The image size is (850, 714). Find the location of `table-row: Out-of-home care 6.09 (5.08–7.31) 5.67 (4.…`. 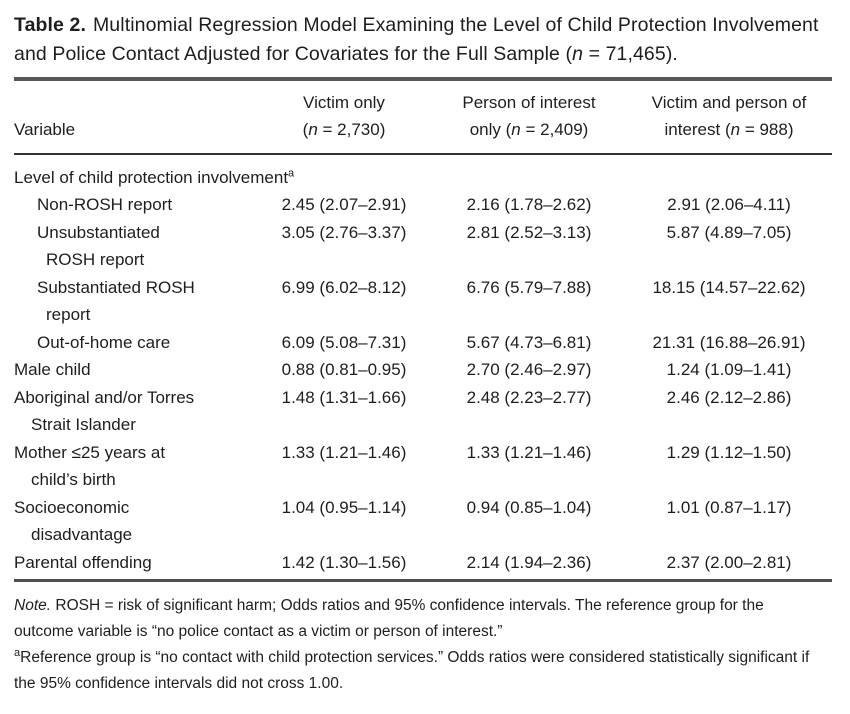

table-row: Out-of-home care 6.09 (5.08–7.31) 5.67 (4.… is located at coordinates (424, 343).